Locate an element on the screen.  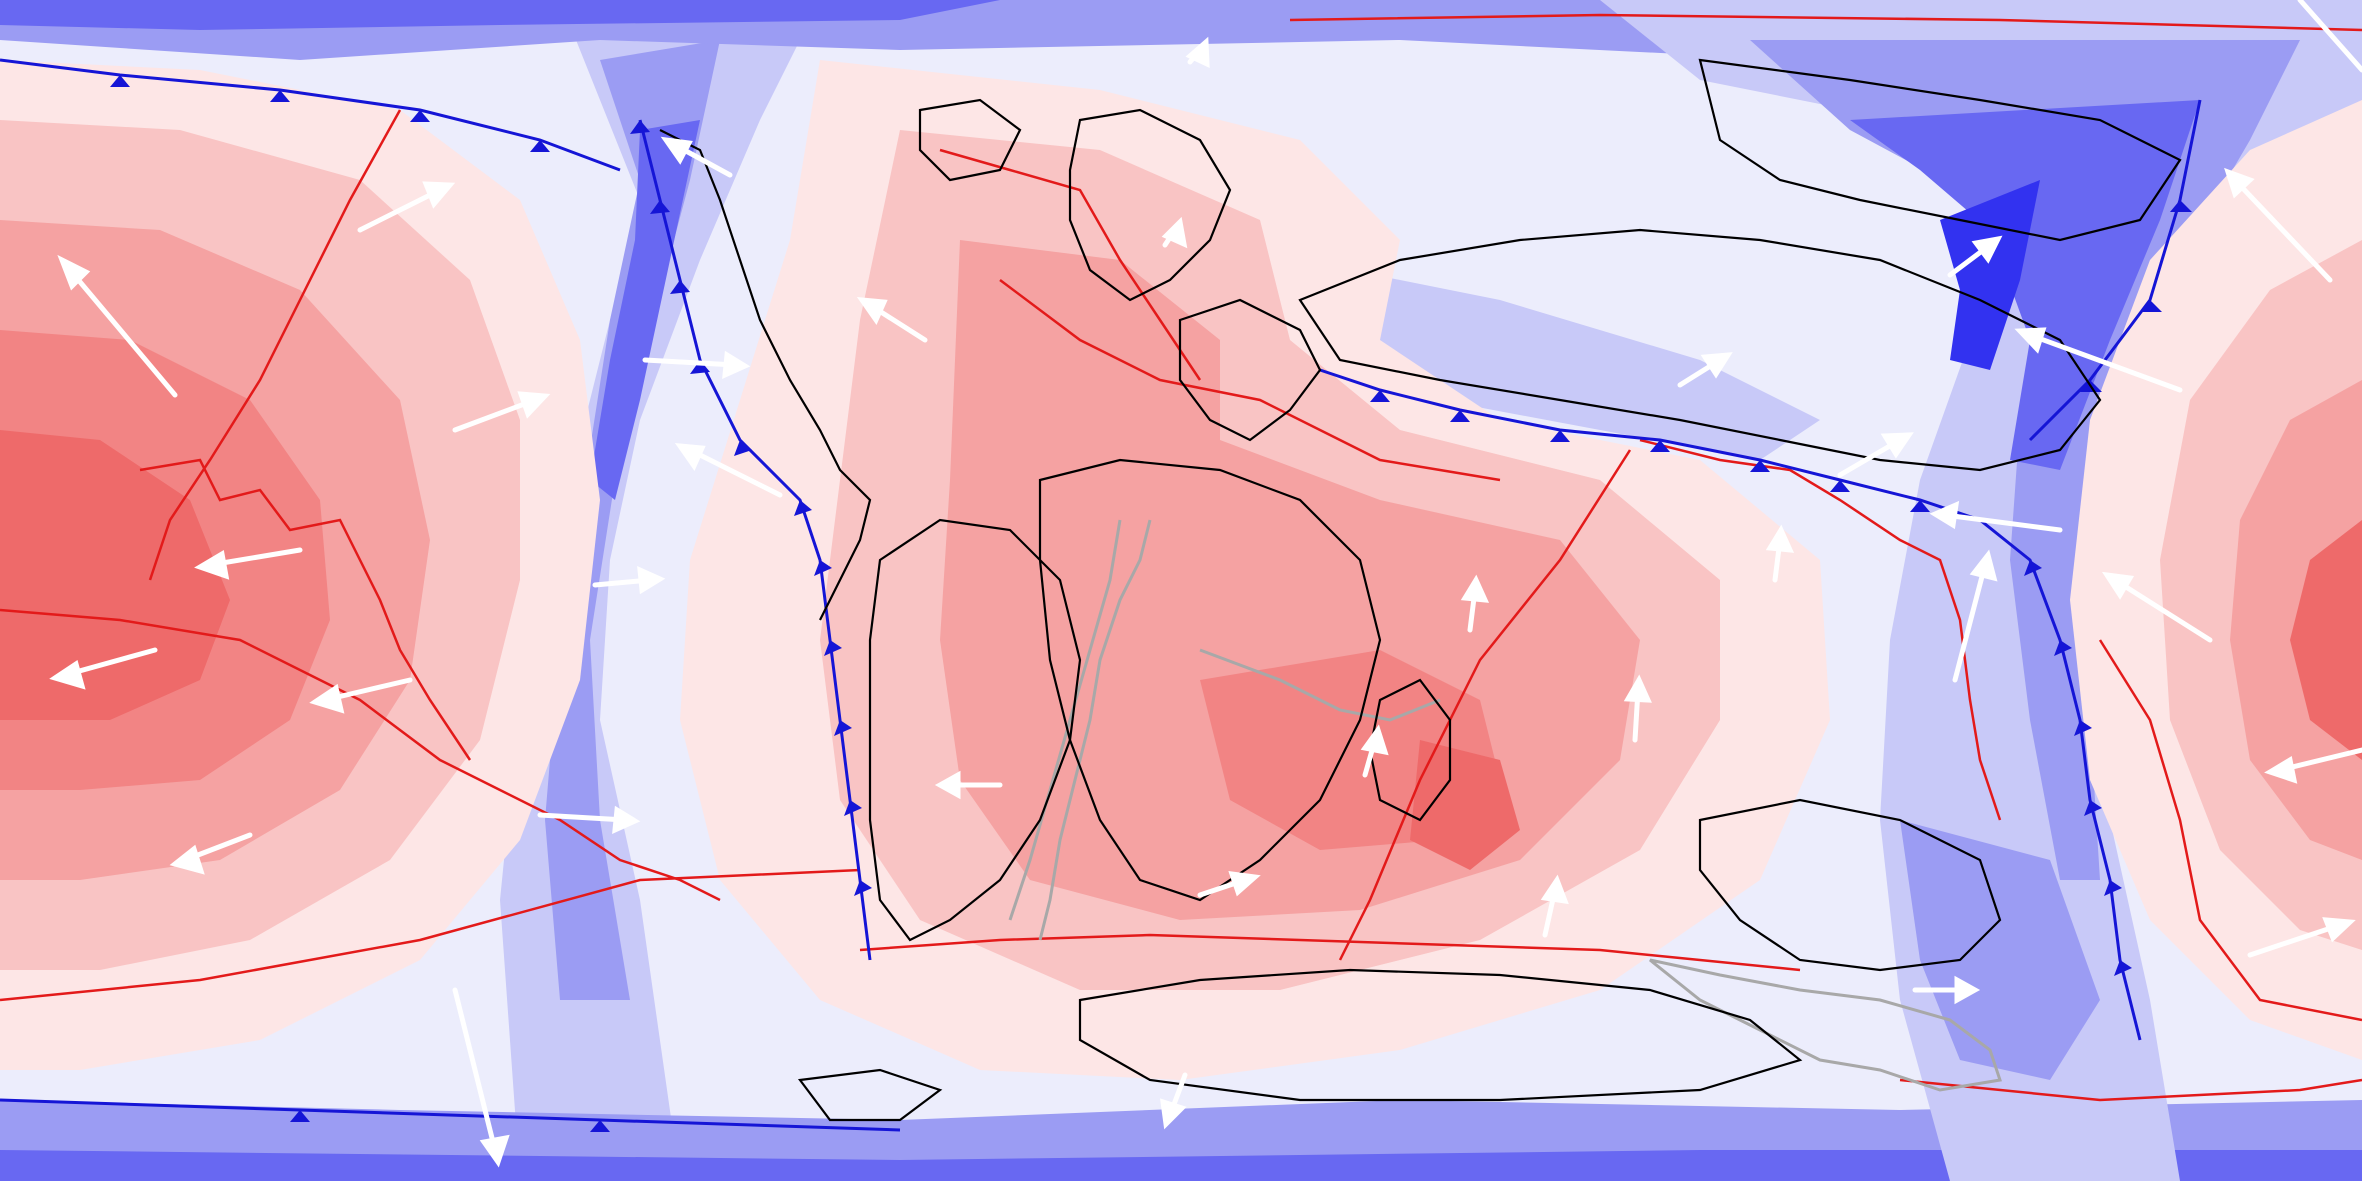
coastline-asia is located at coordinates (1700, 350).